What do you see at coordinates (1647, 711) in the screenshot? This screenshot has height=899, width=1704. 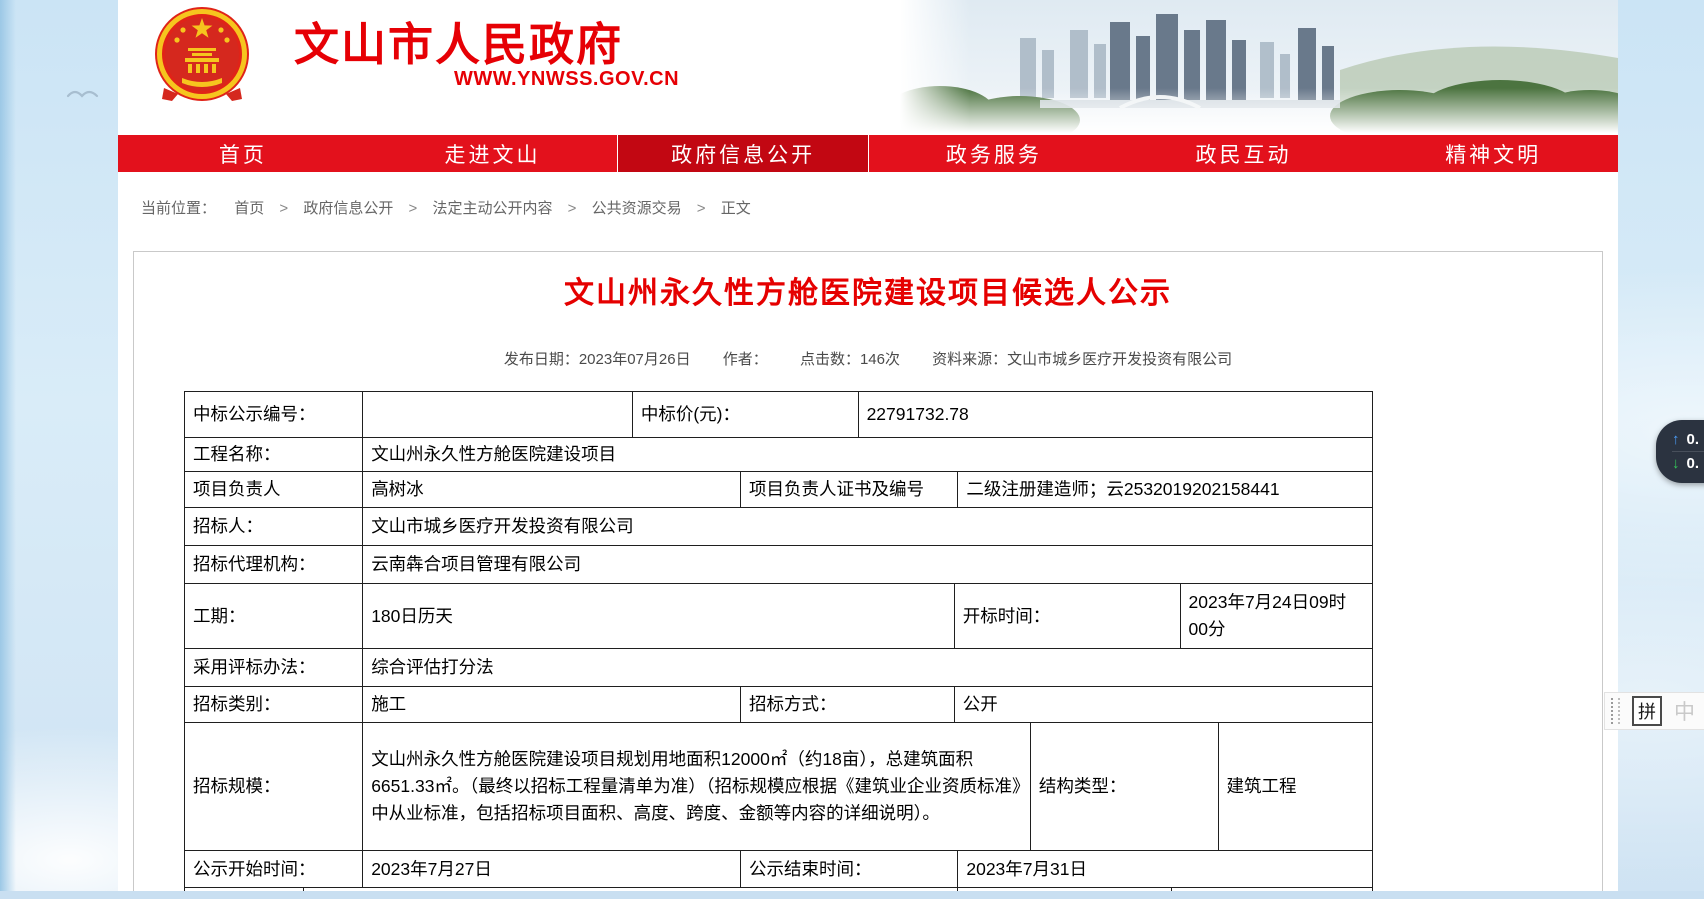 I see `ime-pinyin-icon: 拼` at bounding box center [1647, 711].